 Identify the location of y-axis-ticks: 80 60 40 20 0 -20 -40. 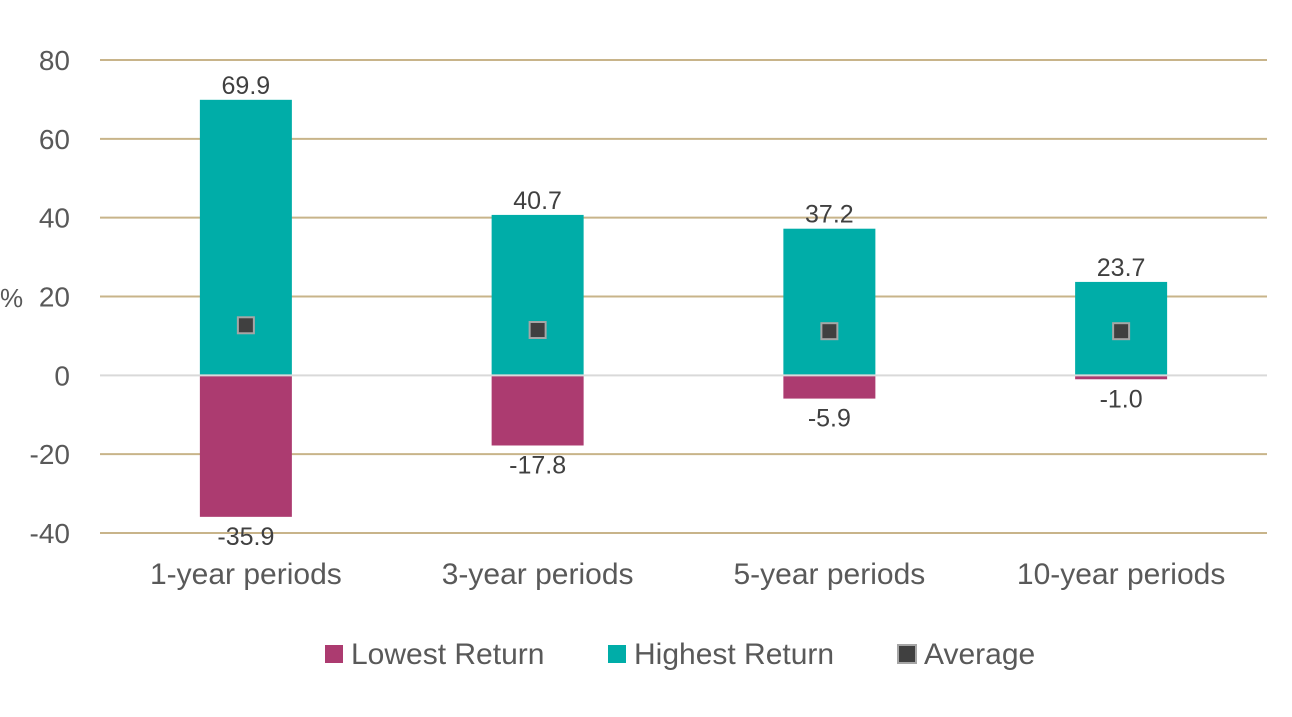
(50, 297).